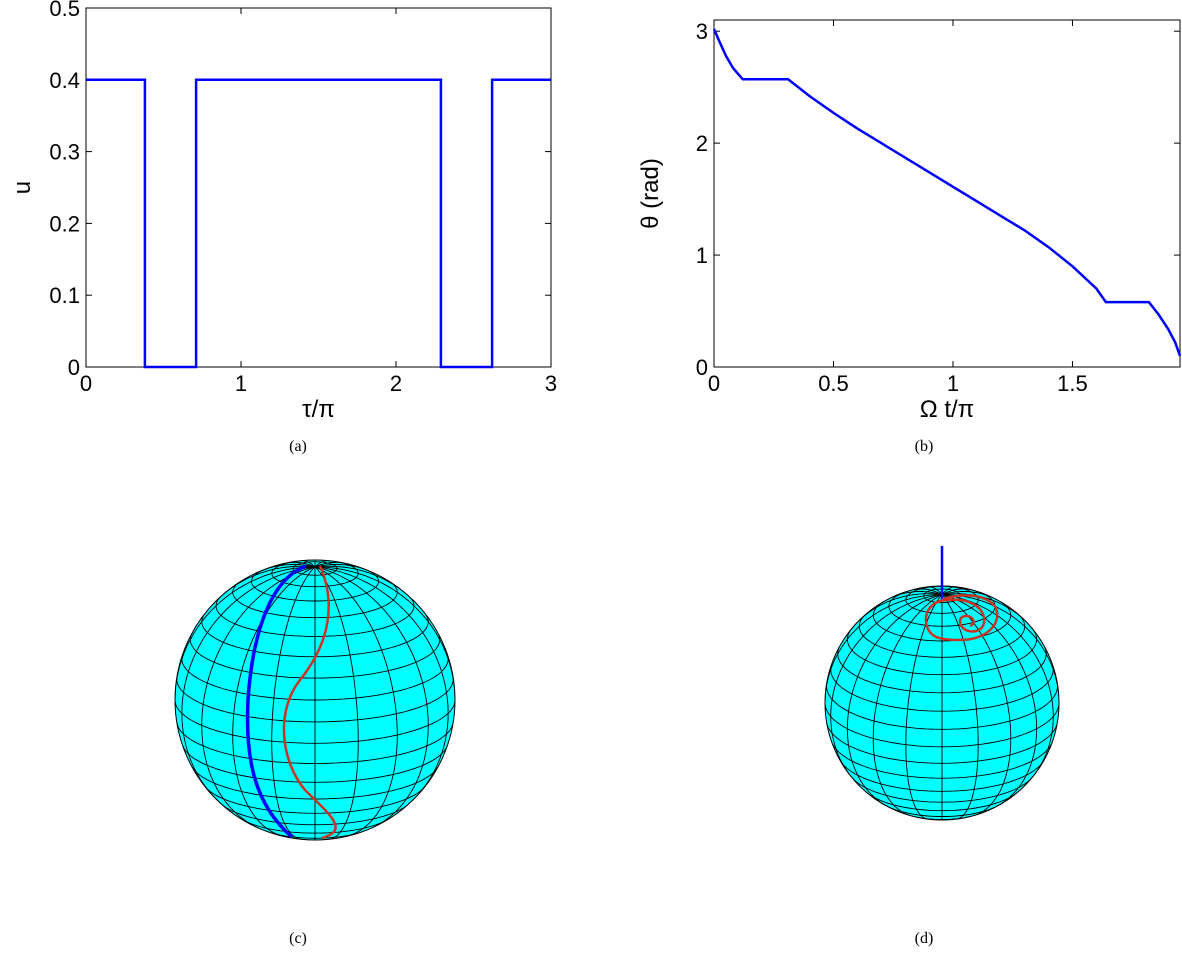 The image size is (1182, 964). I want to click on trajectory-red-path, so click(309, 702).